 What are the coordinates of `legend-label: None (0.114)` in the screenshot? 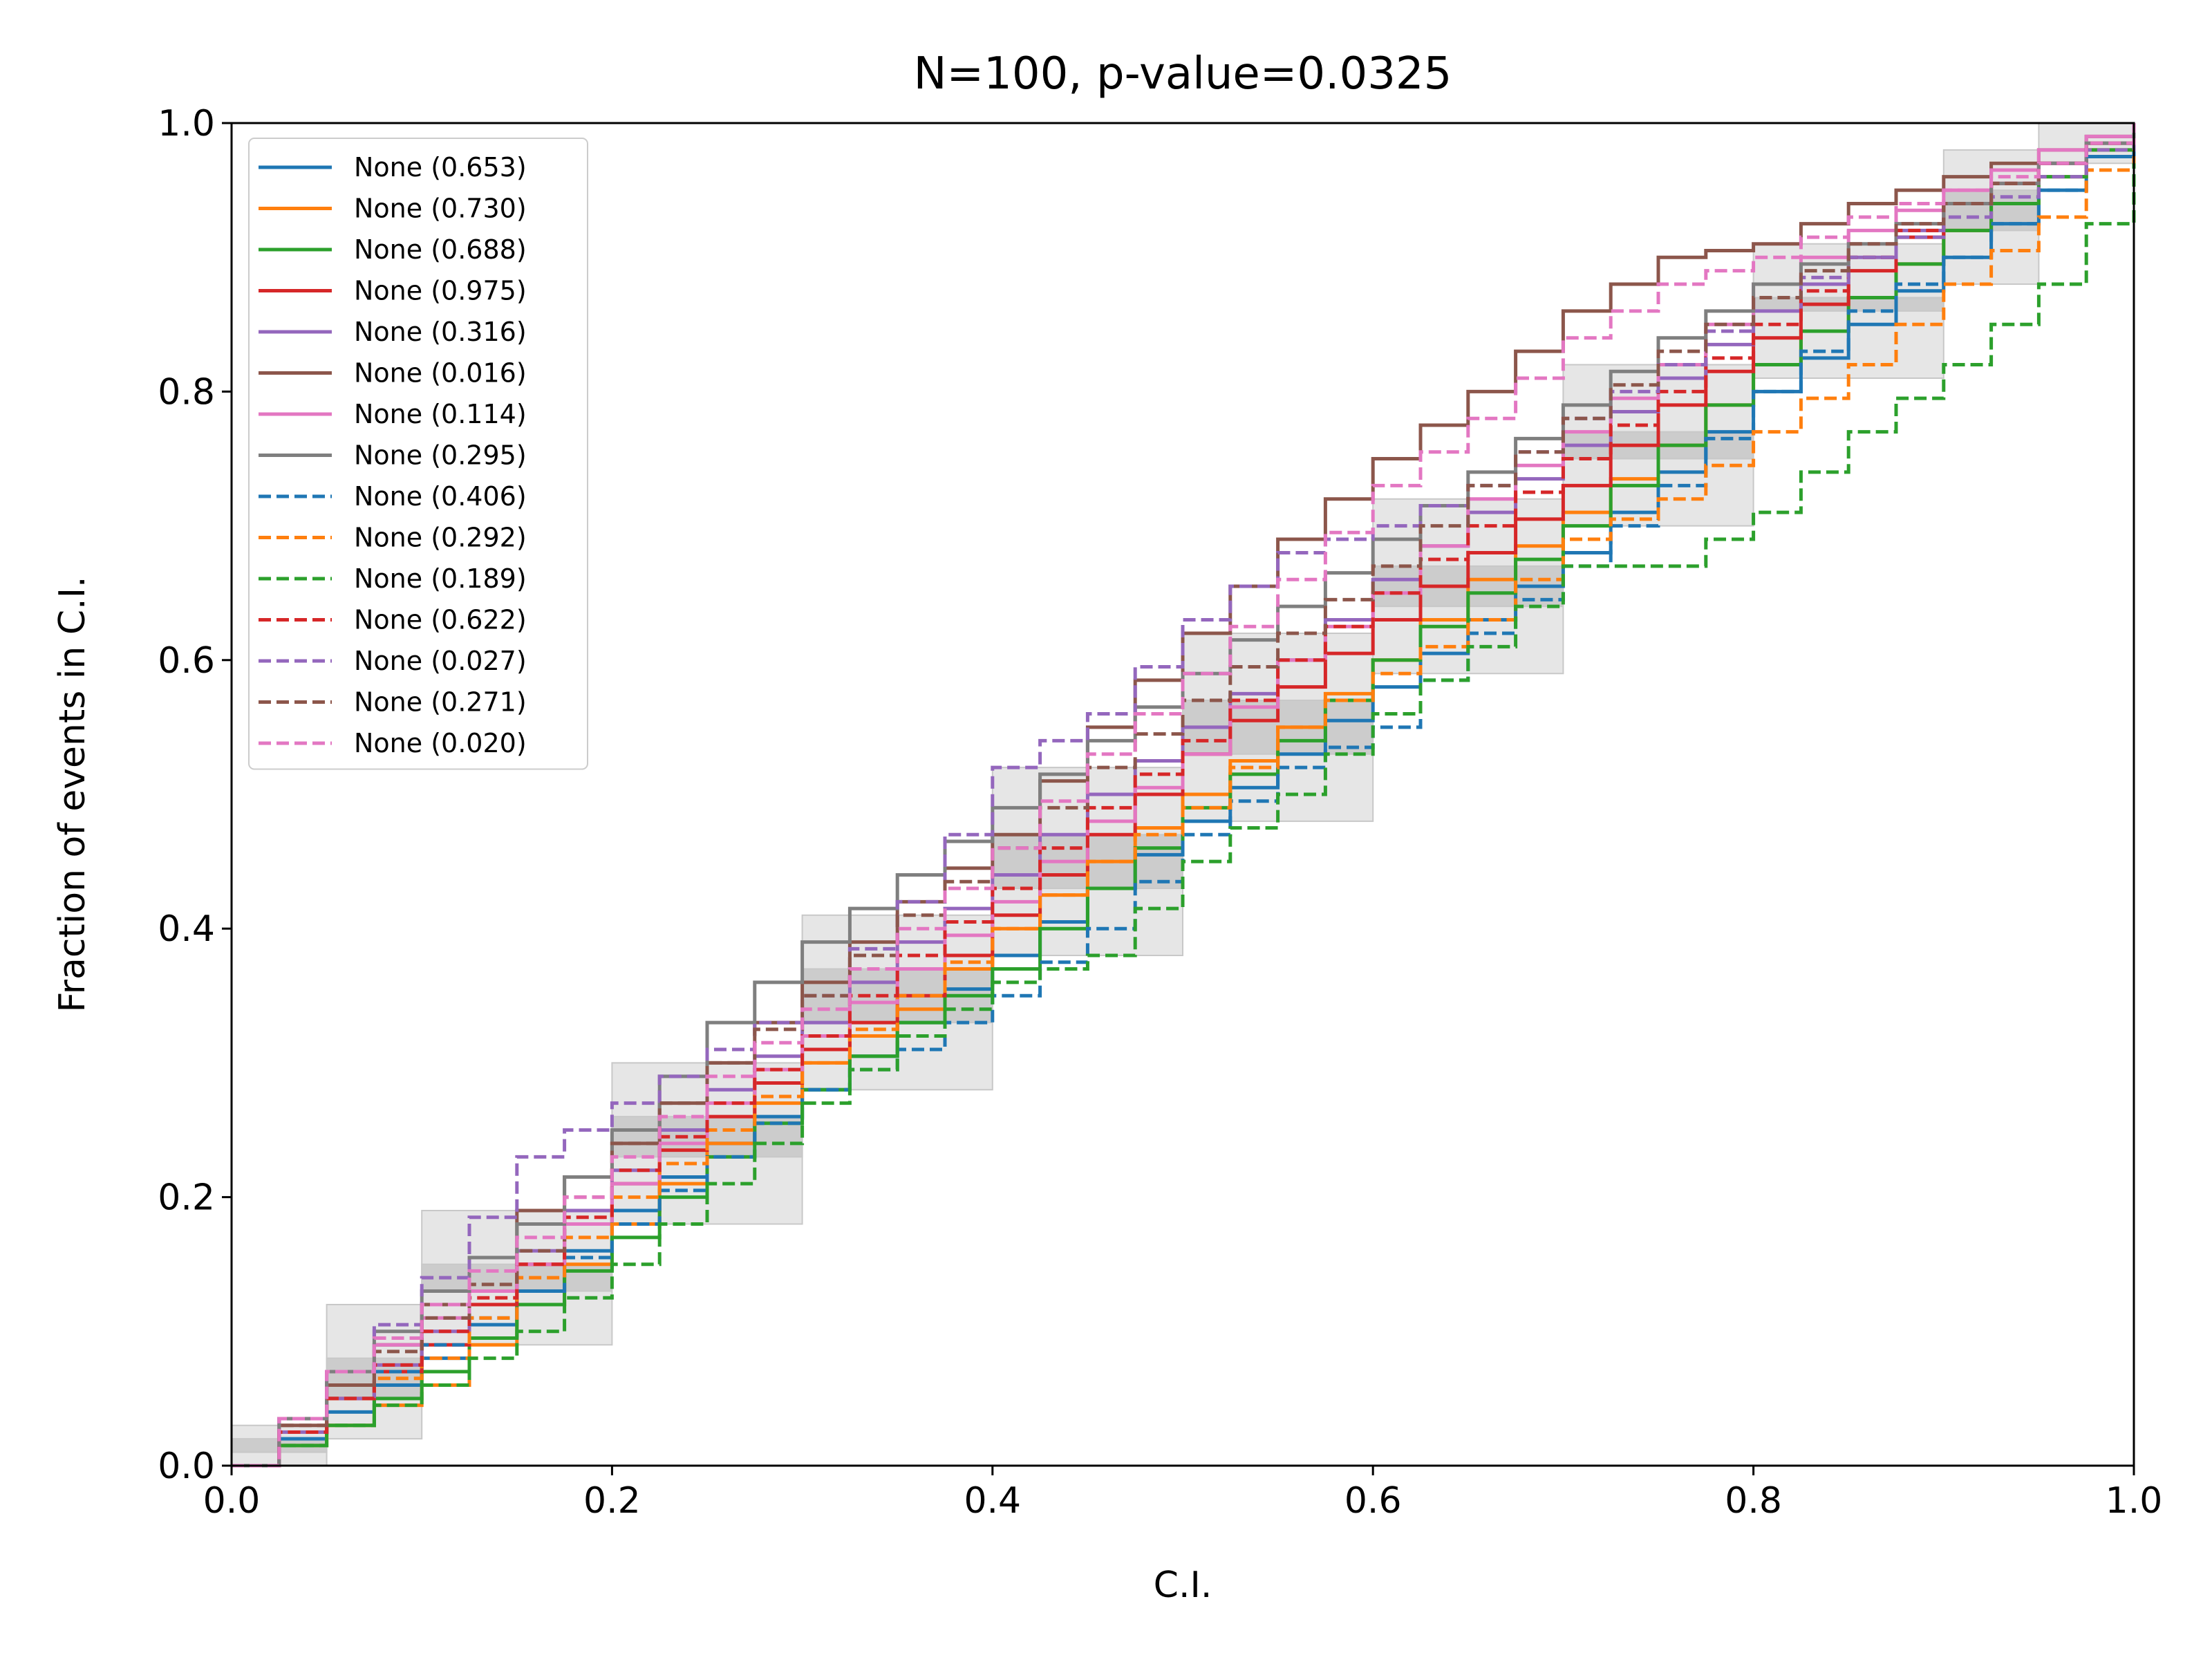 It's located at (440, 414).